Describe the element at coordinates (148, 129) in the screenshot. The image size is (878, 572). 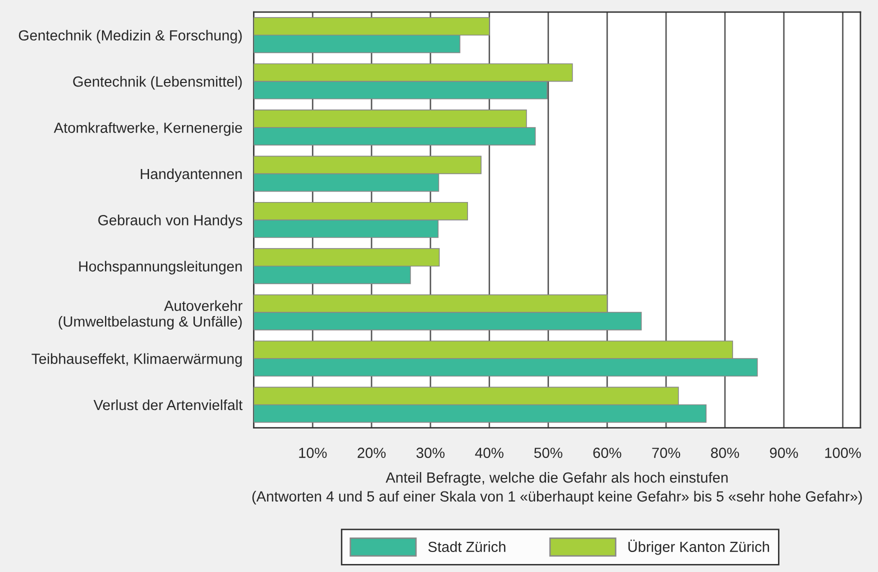
I see `y-tick-label: Atomkraftwerke, Kernenergie` at that location.